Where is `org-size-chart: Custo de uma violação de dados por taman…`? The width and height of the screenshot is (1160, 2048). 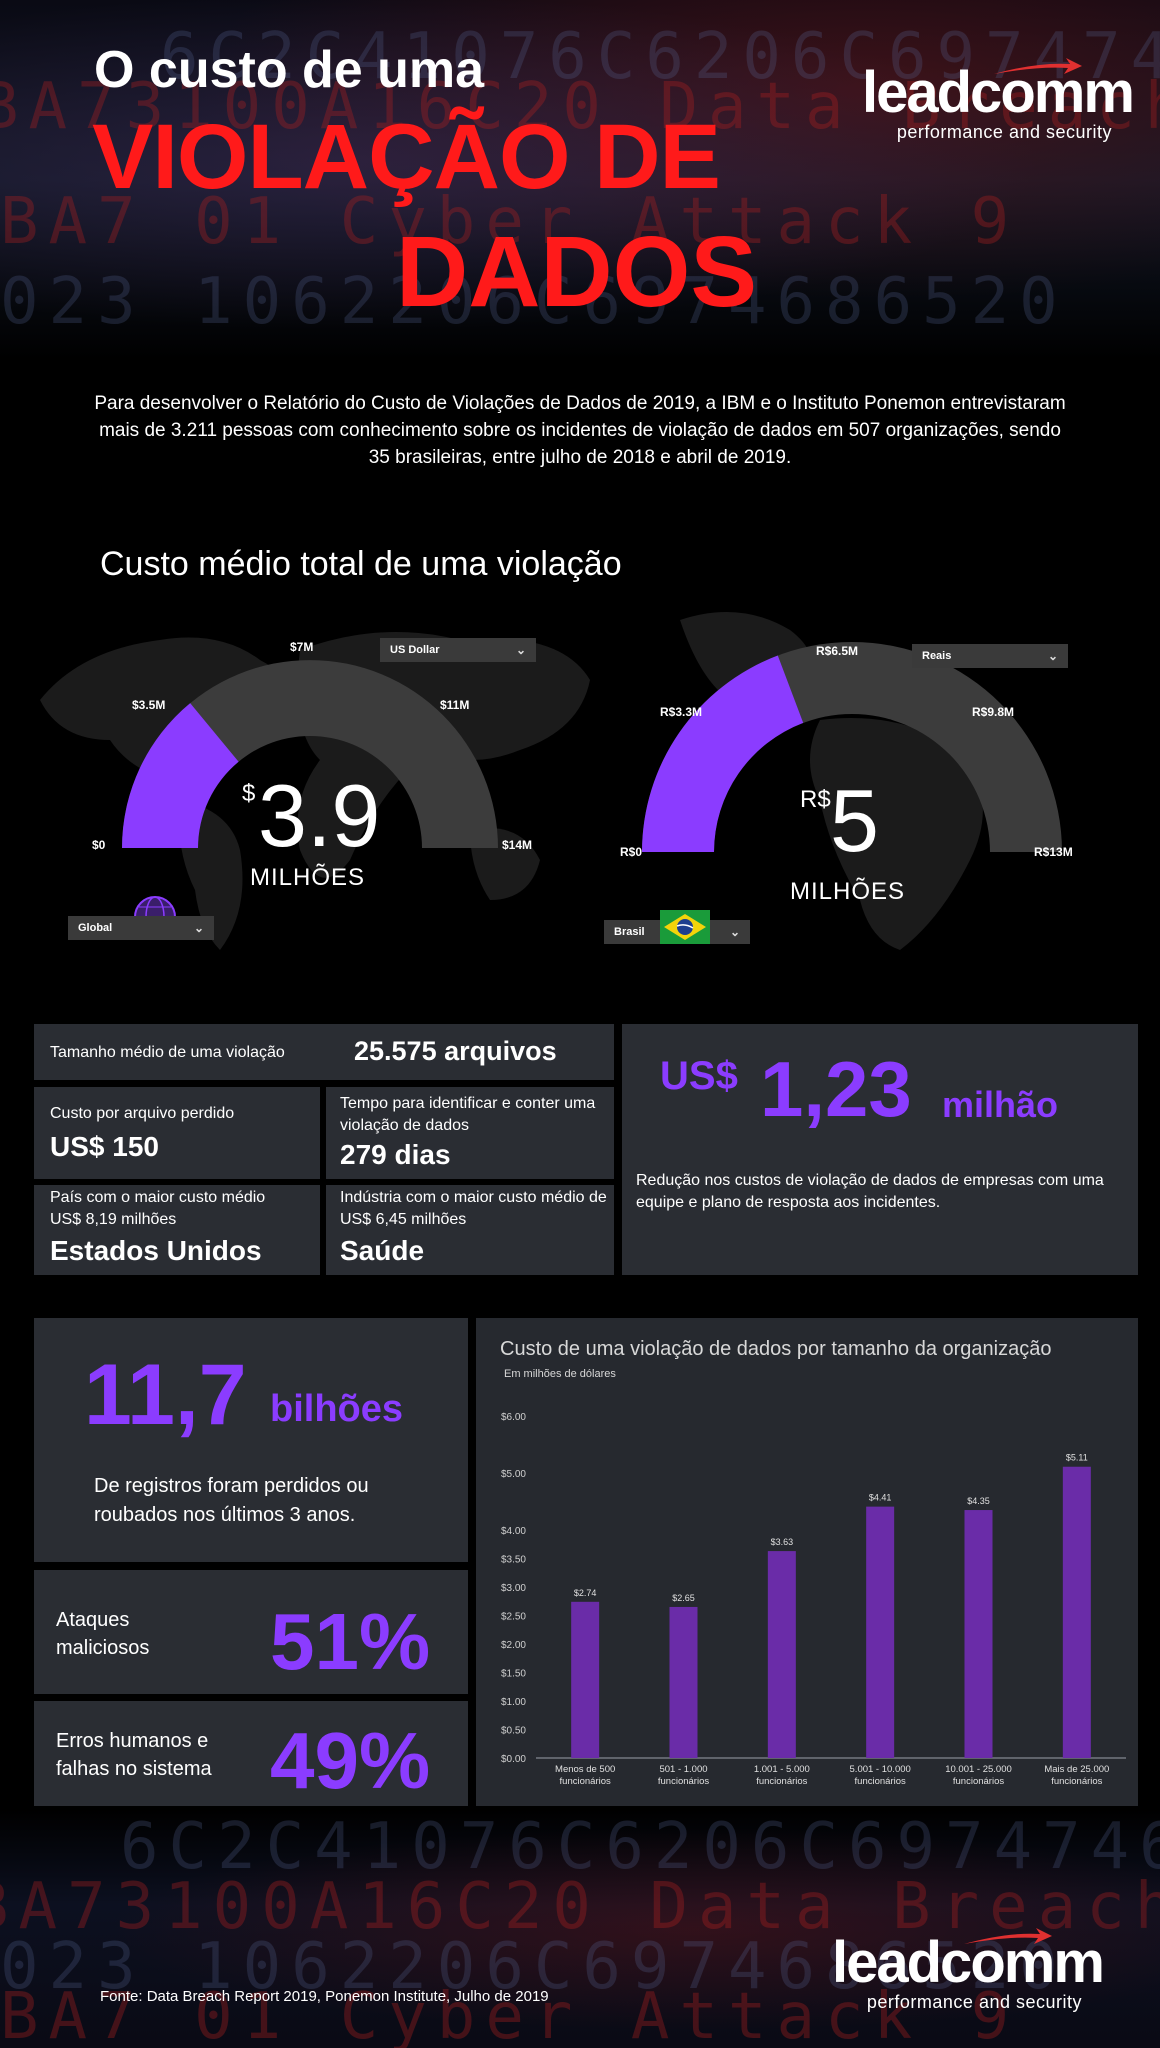
org-size-chart: Custo de uma violação de dados por taman… is located at coordinates (807, 1562).